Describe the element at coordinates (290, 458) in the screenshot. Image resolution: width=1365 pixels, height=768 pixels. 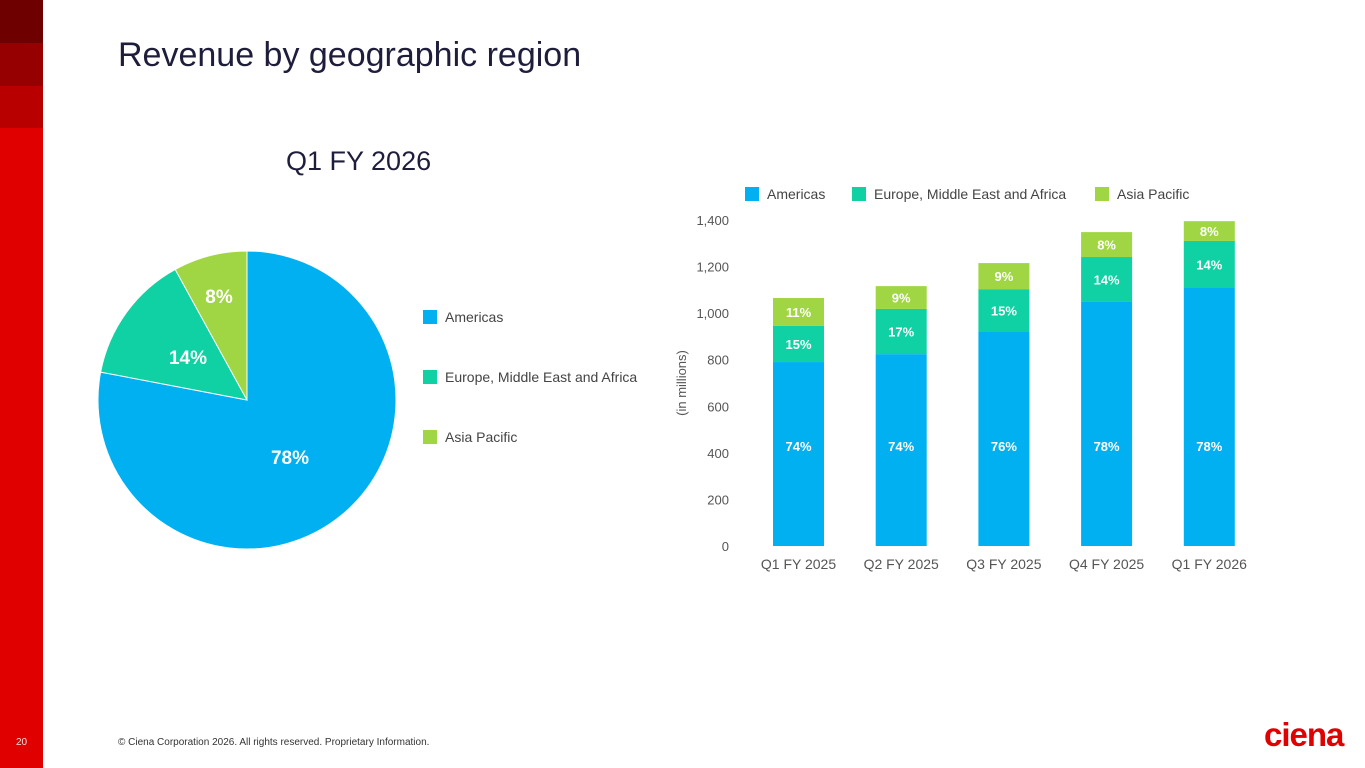
I see `pie-data-label: 78%` at that location.